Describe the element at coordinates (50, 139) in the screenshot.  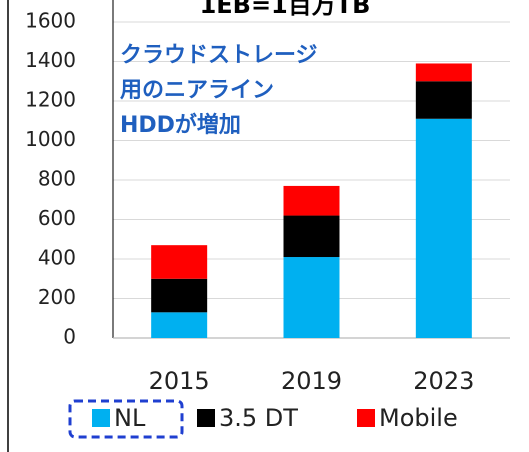
I see `y-tick-label: 1000` at that location.